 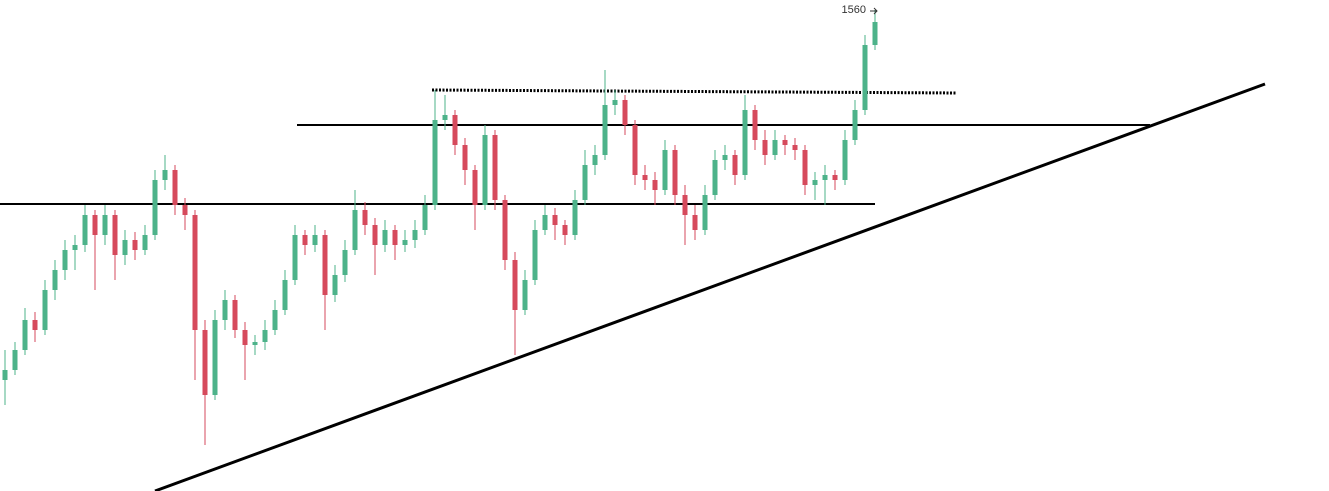 I want to click on last-price-label: 1560, so click(x=854, y=10).